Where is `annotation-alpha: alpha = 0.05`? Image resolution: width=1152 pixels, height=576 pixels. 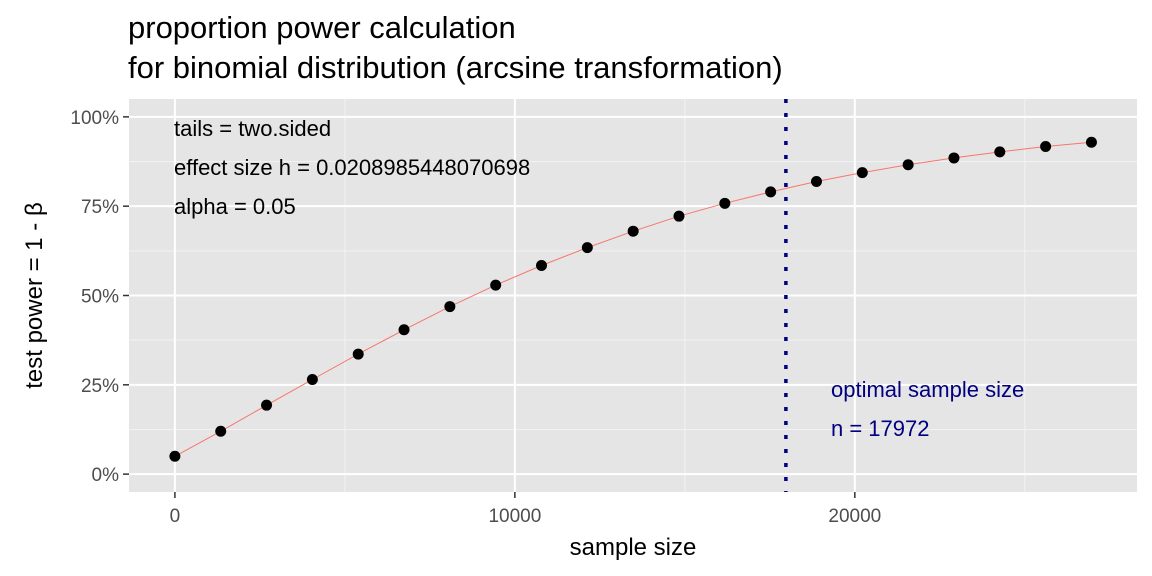 annotation-alpha: alpha = 0.05 is located at coordinates (235, 206).